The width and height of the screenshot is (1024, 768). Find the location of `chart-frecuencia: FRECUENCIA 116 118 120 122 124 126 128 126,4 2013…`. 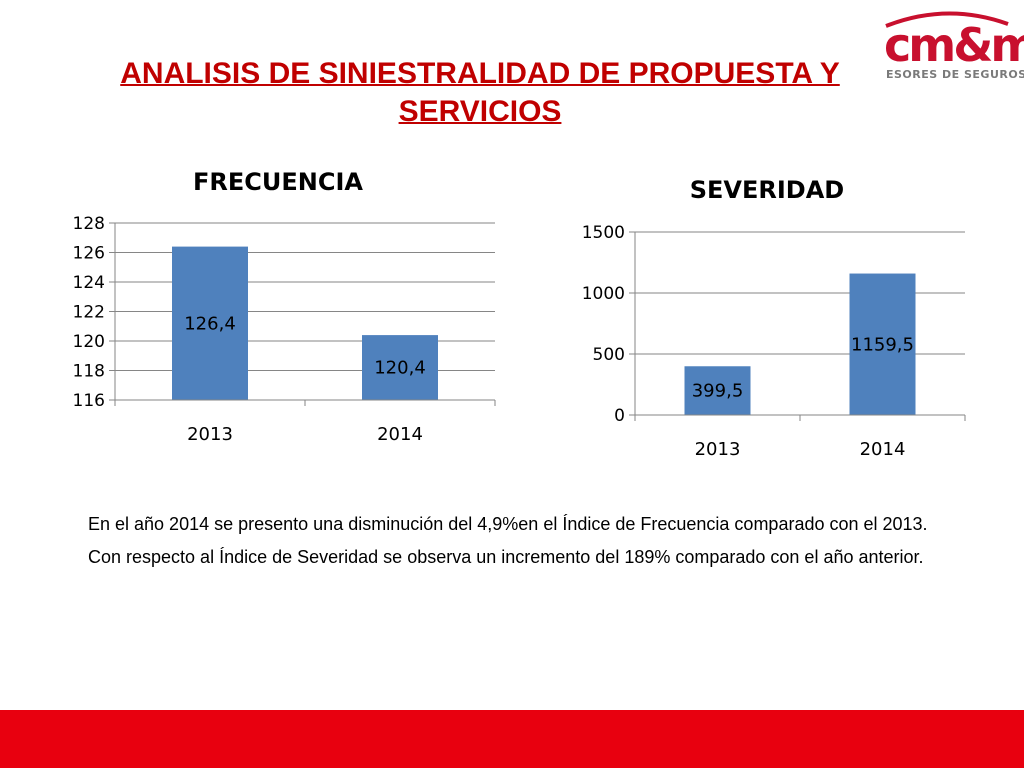

chart-frecuencia: FRECUENCIA 116 118 120 122 124 126 128 126,4 2013… is located at coordinates (284, 306).